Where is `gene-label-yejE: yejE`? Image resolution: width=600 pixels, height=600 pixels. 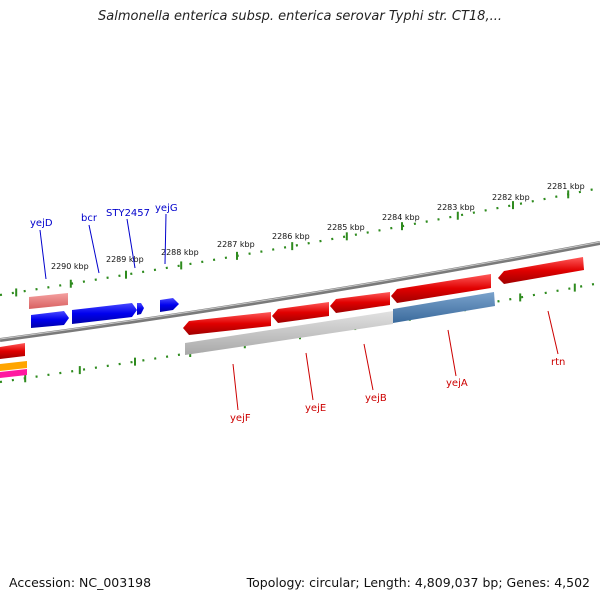 gene-label-yejE: yejE is located at coordinates (315, 408).